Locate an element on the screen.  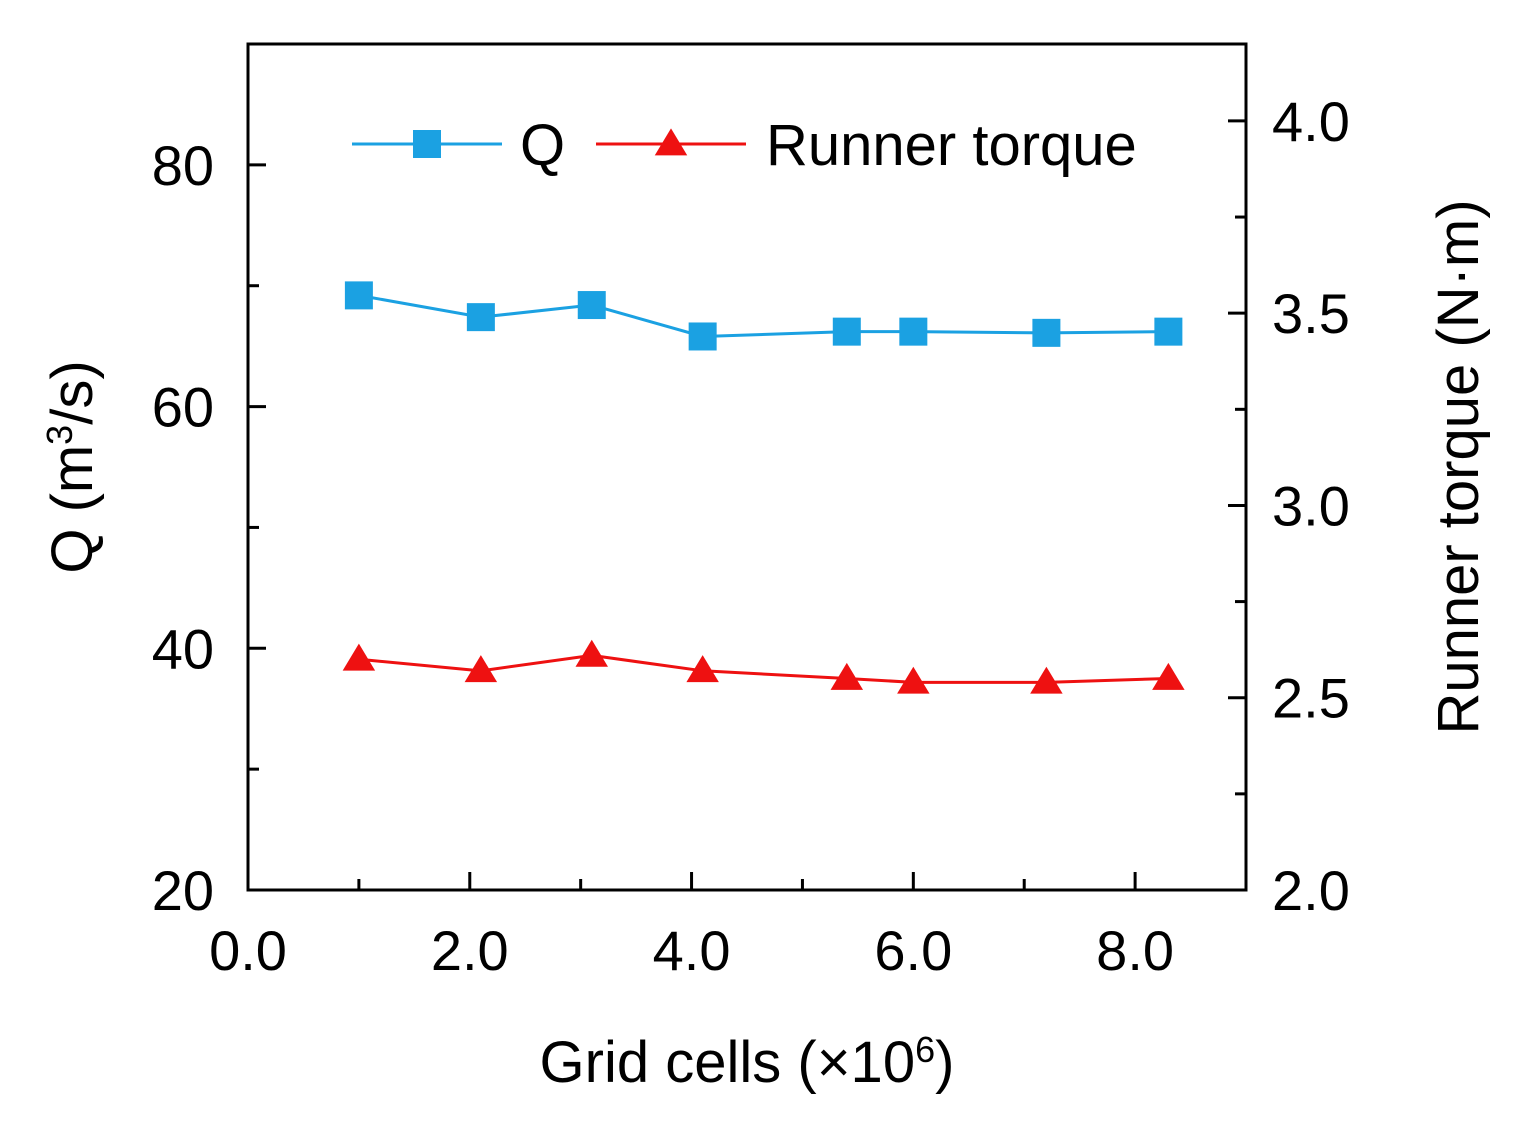
y-axis-left-title-main: Q (m is located at coordinates (72, 509).